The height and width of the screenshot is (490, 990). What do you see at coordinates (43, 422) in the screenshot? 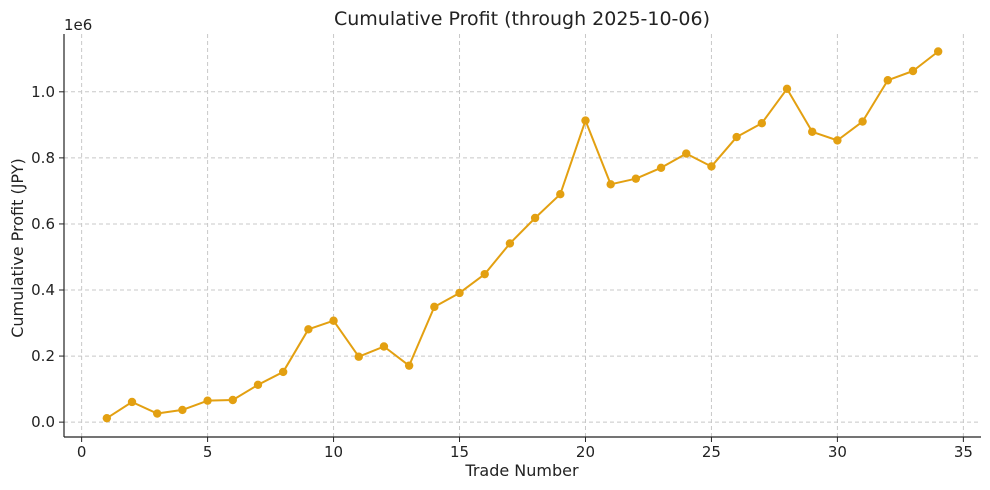
I see `y-tick-label: 0.0` at bounding box center [43, 422].